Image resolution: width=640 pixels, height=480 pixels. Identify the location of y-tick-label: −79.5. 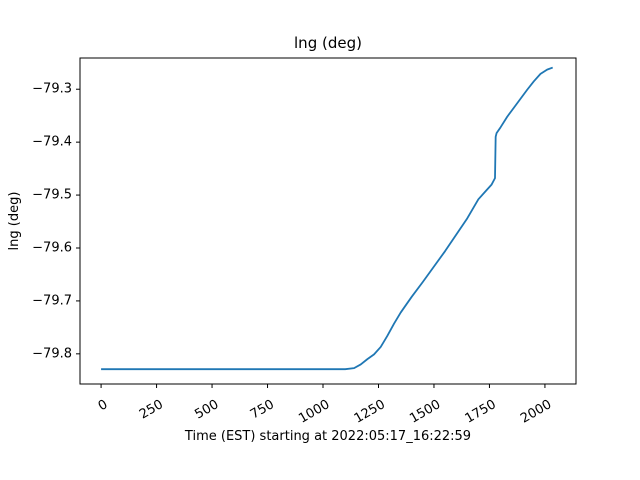
(52, 195).